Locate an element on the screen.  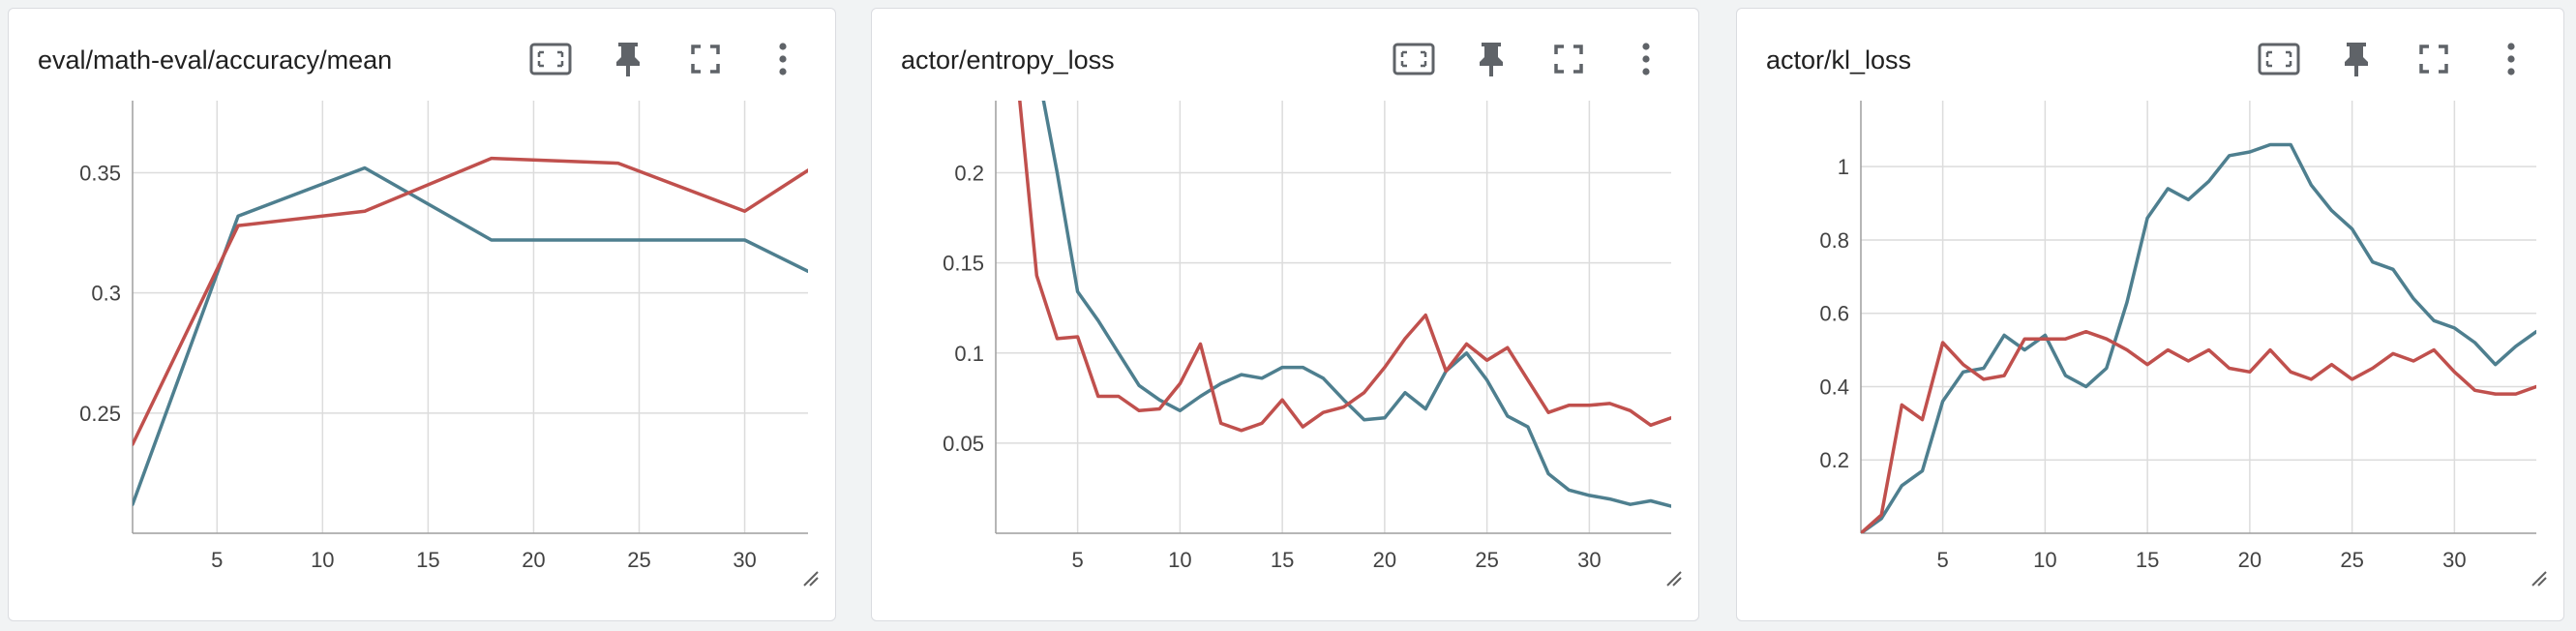
y-tick-label: 0.6 is located at coordinates (1834, 314).